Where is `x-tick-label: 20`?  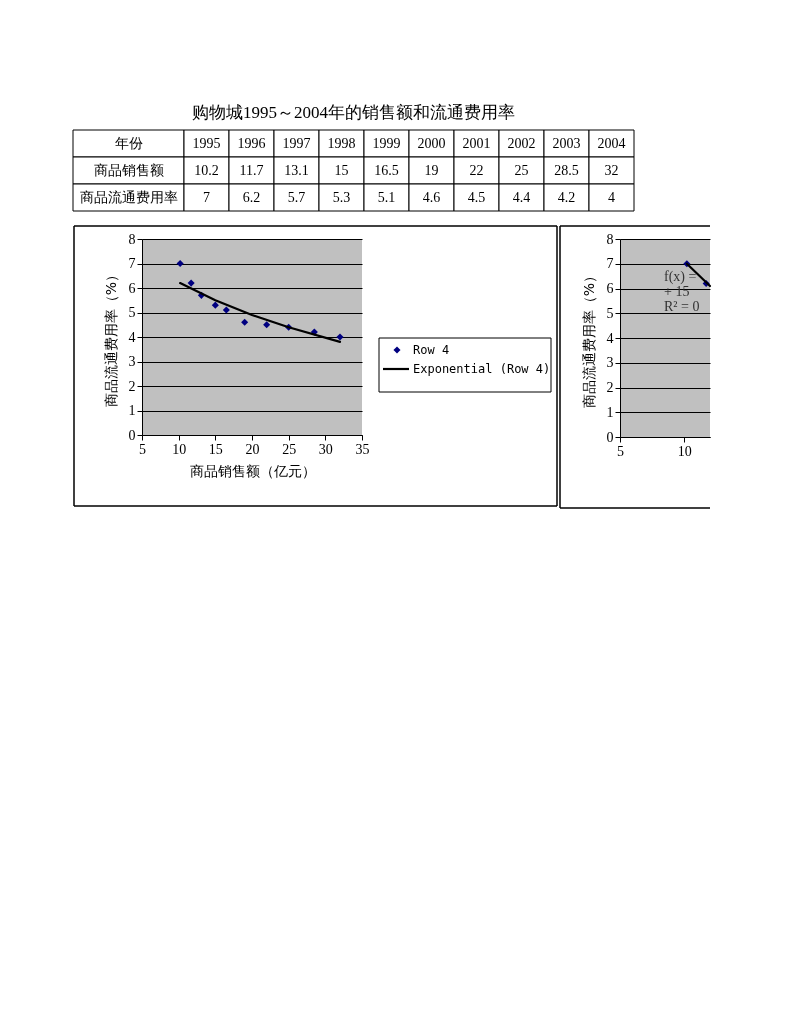 x-tick-label: 20 is located at coordinates (252, 449).